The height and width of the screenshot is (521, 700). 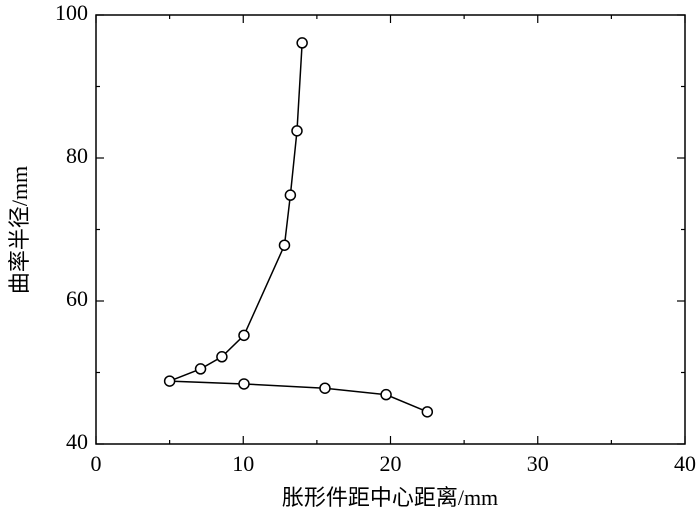 I want to click on y-tick-label: 80, so click(x=77, y=155).